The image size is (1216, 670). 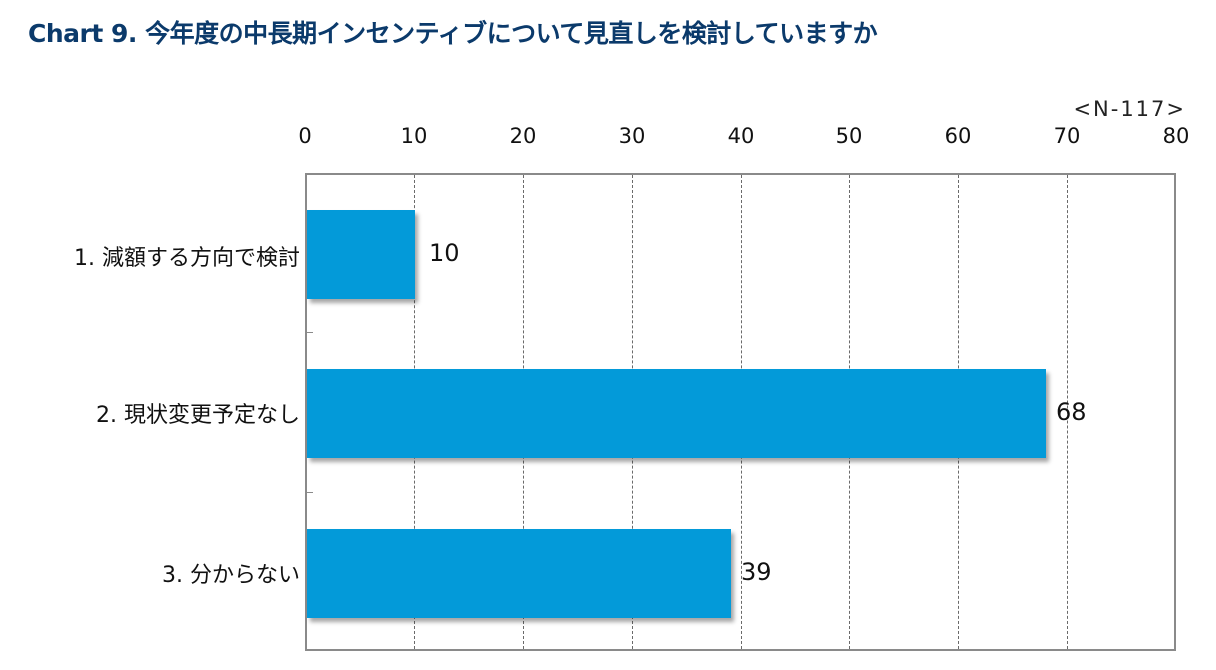 What do you see at coordinates (1067, 412) in the screenshot?
I see `gridline` at bounding box center [1067, 412].